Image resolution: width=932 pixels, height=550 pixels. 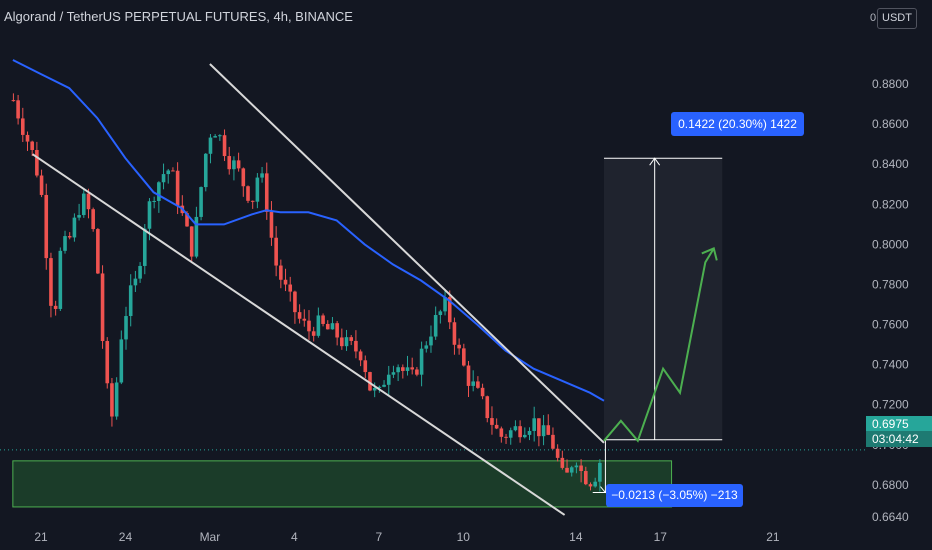 I want to click on currency-button: USDT, so click(x=897, y=18).